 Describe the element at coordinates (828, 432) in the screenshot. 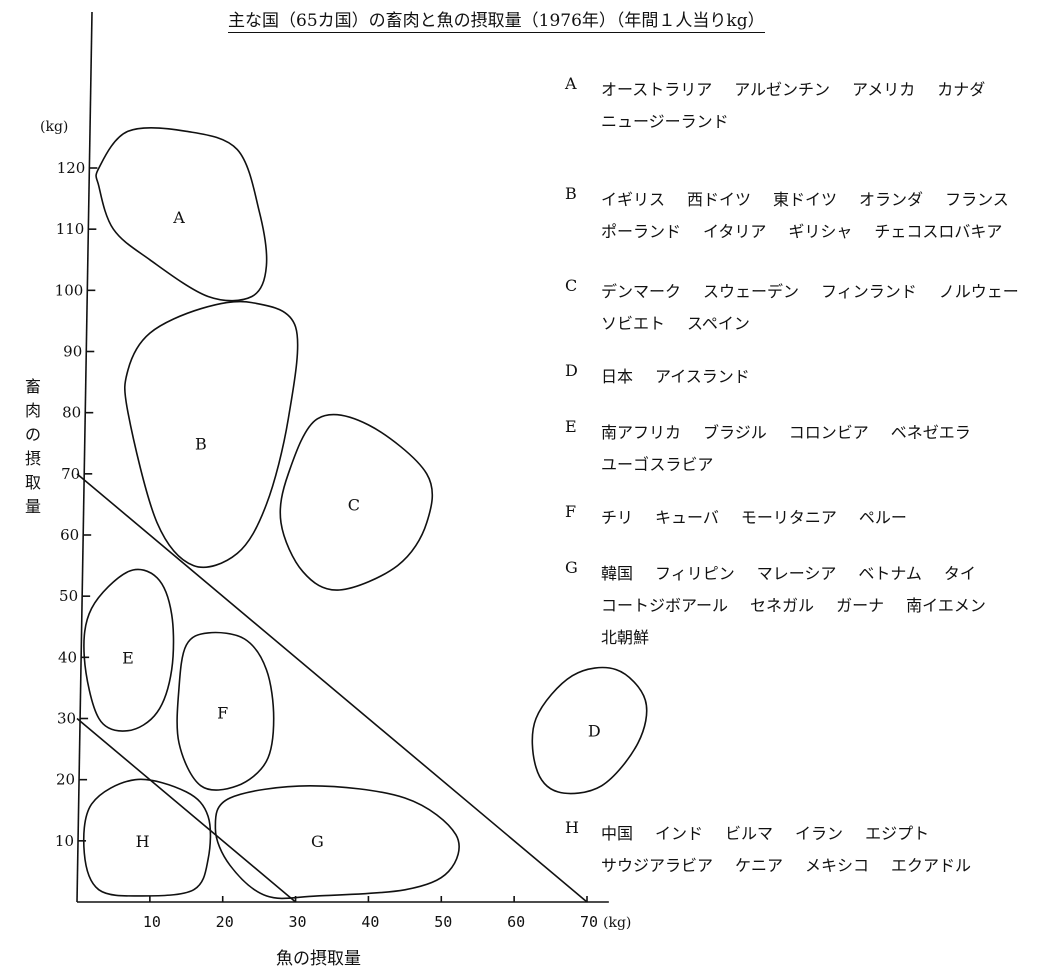

I see `legend-country: コロンビア` at that location.